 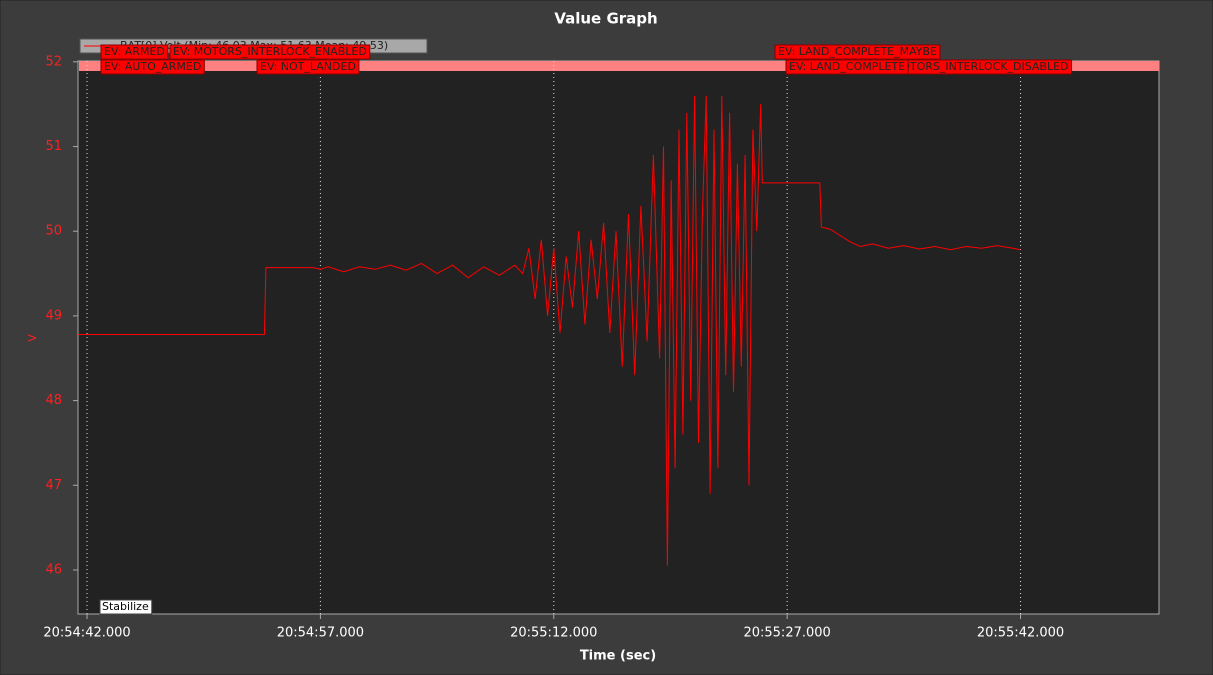 I want to click on y-tick-label: 49, so click(x=53, y=315).